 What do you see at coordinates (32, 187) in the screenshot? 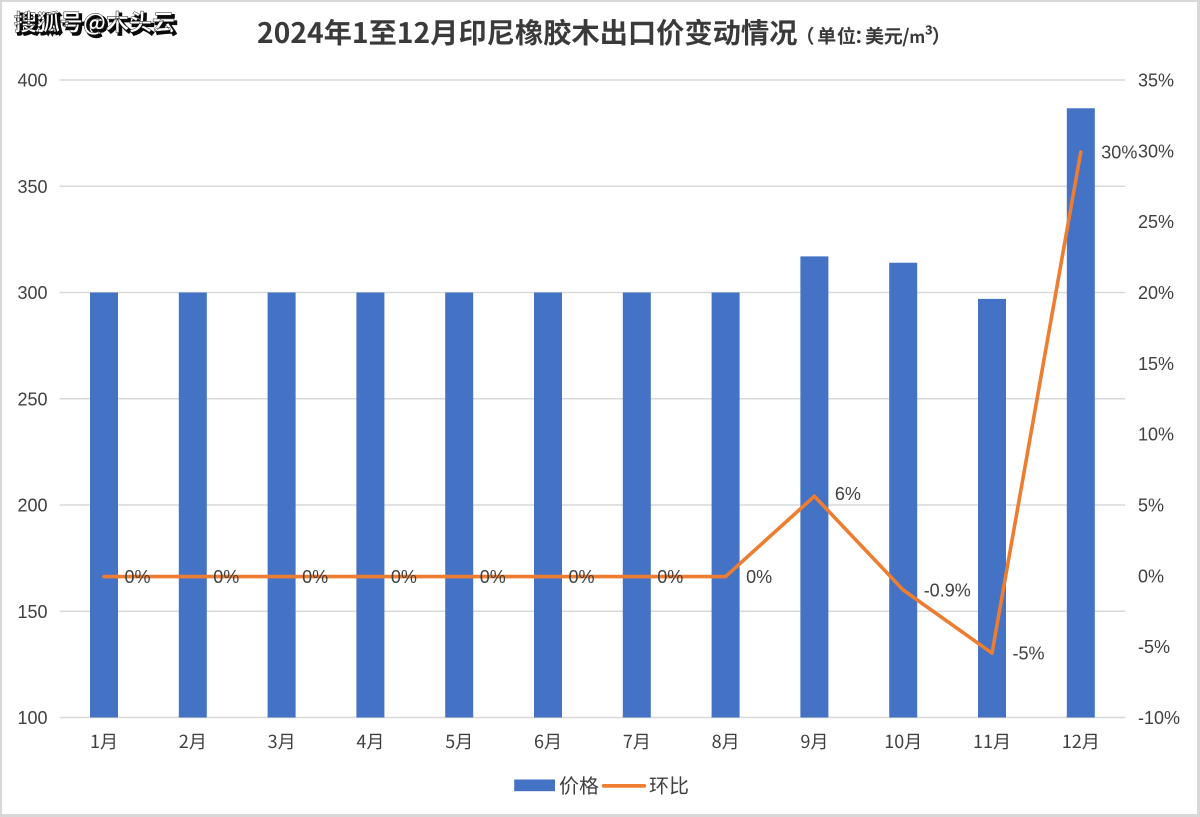
I see `svg-text: 350` at bounding box center [32, 187].